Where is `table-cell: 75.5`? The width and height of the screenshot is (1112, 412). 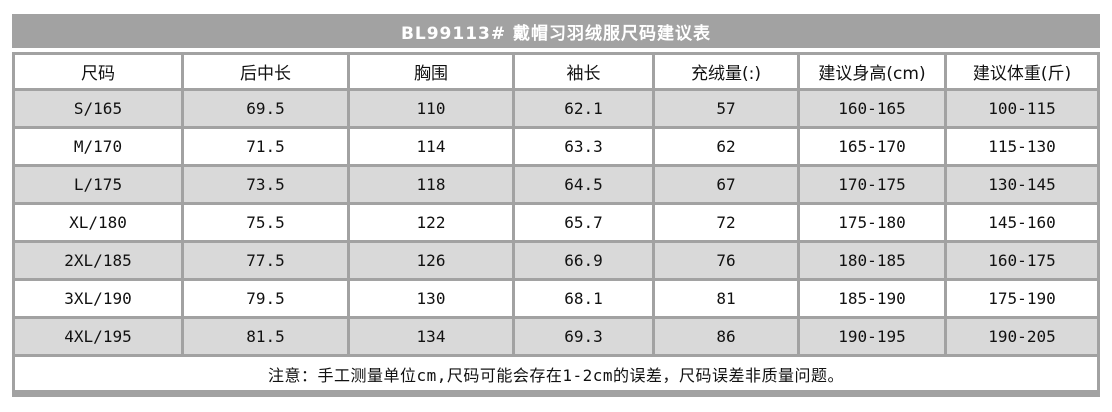
table-cell: 75.5 is located at coordinates (265, 222).